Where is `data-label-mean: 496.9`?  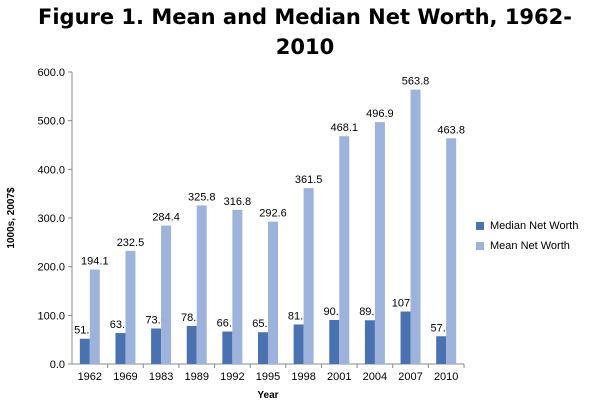 data-label-mean: 496.9 is located at coordinates (380, 114).